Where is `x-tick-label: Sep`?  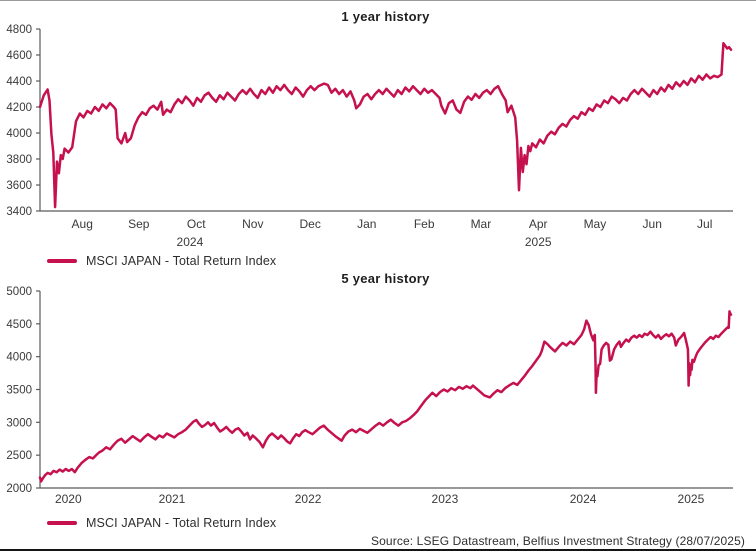 x-tick-label: Sep is located at coordinates (139, 224).